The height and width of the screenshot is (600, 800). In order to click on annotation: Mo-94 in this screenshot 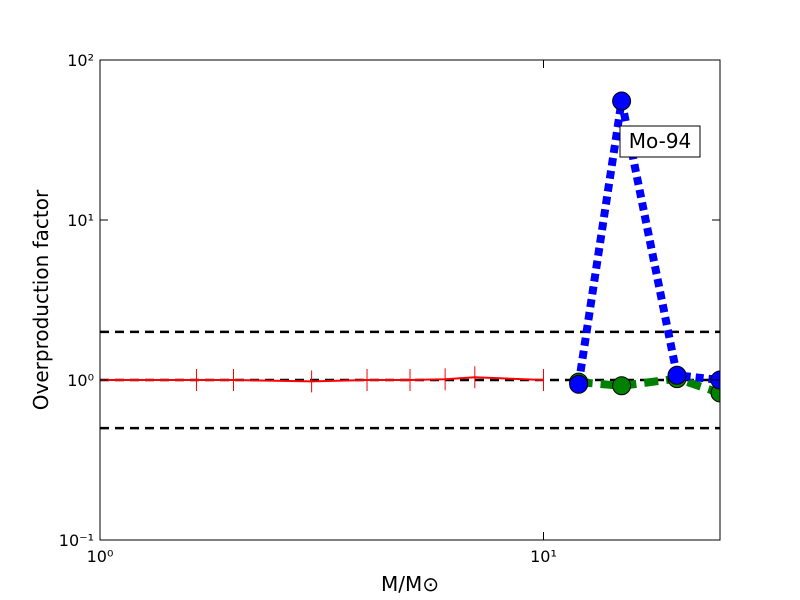, I will do `click(660, 141)`.